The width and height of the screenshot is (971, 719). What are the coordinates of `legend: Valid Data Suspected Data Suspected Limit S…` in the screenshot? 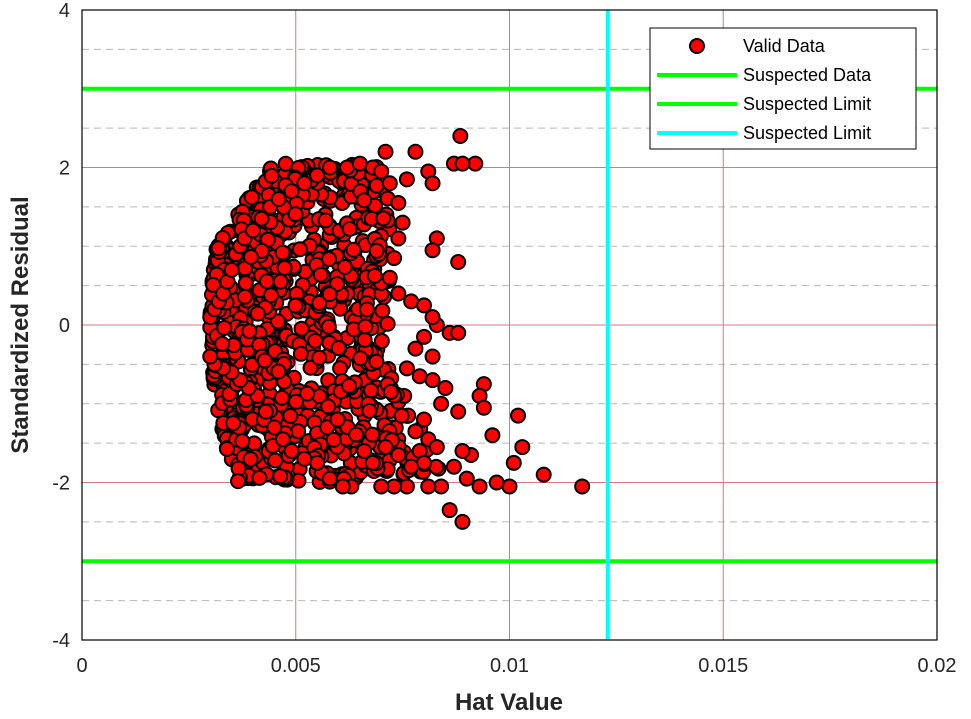 It's located at (783, 88).